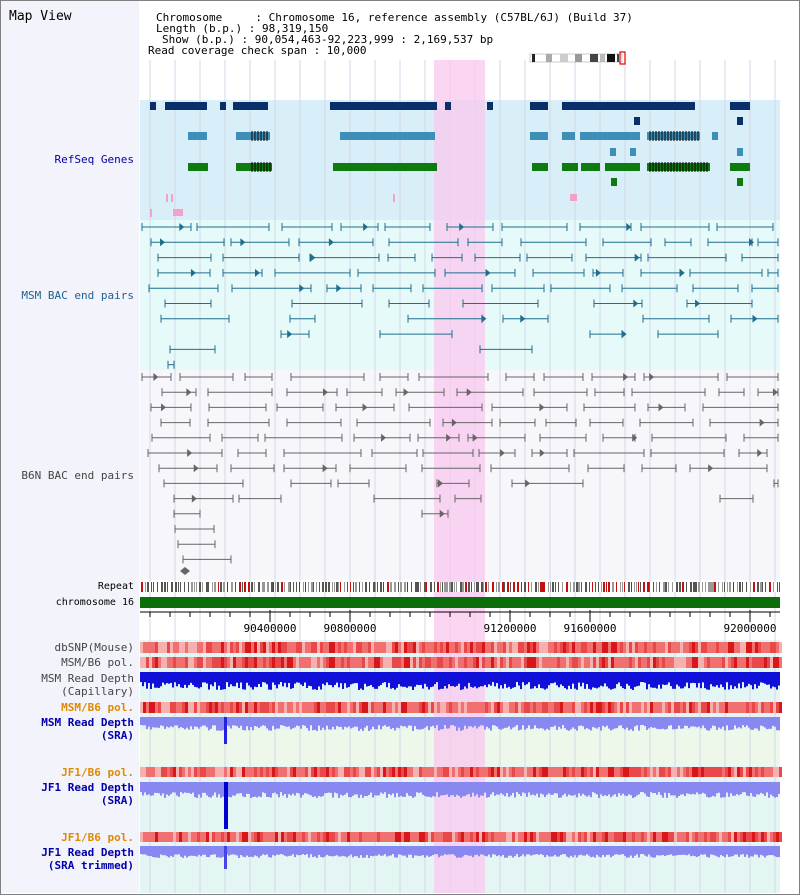 This screenshot has height=895, width=800. I want to click on refseq-gene-glyphs, so click(450, 159).